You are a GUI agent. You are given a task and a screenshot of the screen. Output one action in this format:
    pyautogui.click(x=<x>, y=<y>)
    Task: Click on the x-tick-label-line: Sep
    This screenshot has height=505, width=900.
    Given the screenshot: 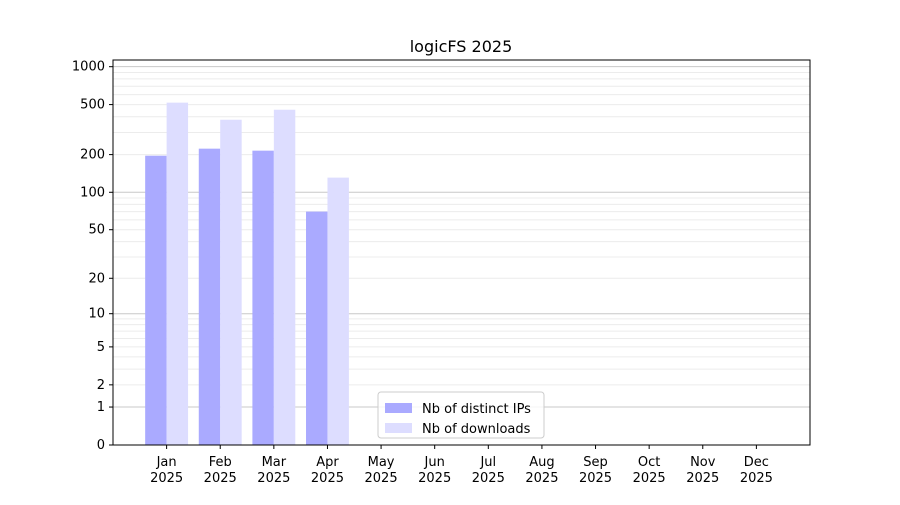 What is the action you would take?
    pyautogui.click(x=595, y=462)
    